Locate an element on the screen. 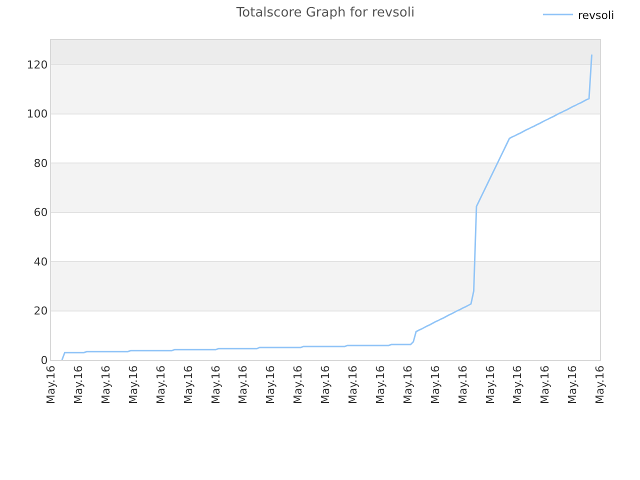  y-tick-label: 60 is located at coordinates (41, 213).